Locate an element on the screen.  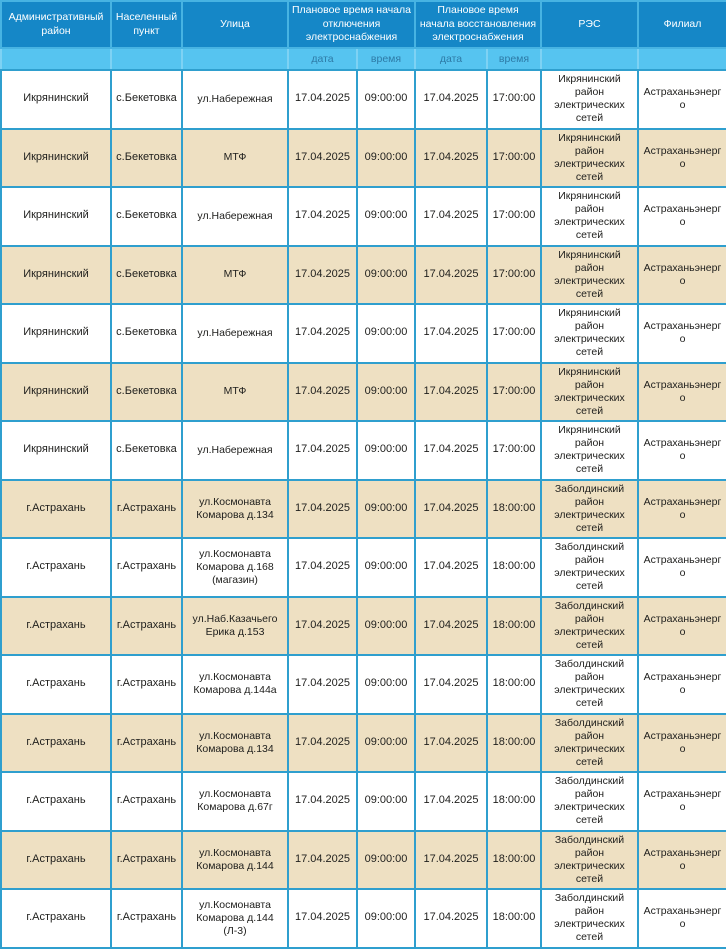
subheader-outage-date: дата is located at coordinates (322, 59).